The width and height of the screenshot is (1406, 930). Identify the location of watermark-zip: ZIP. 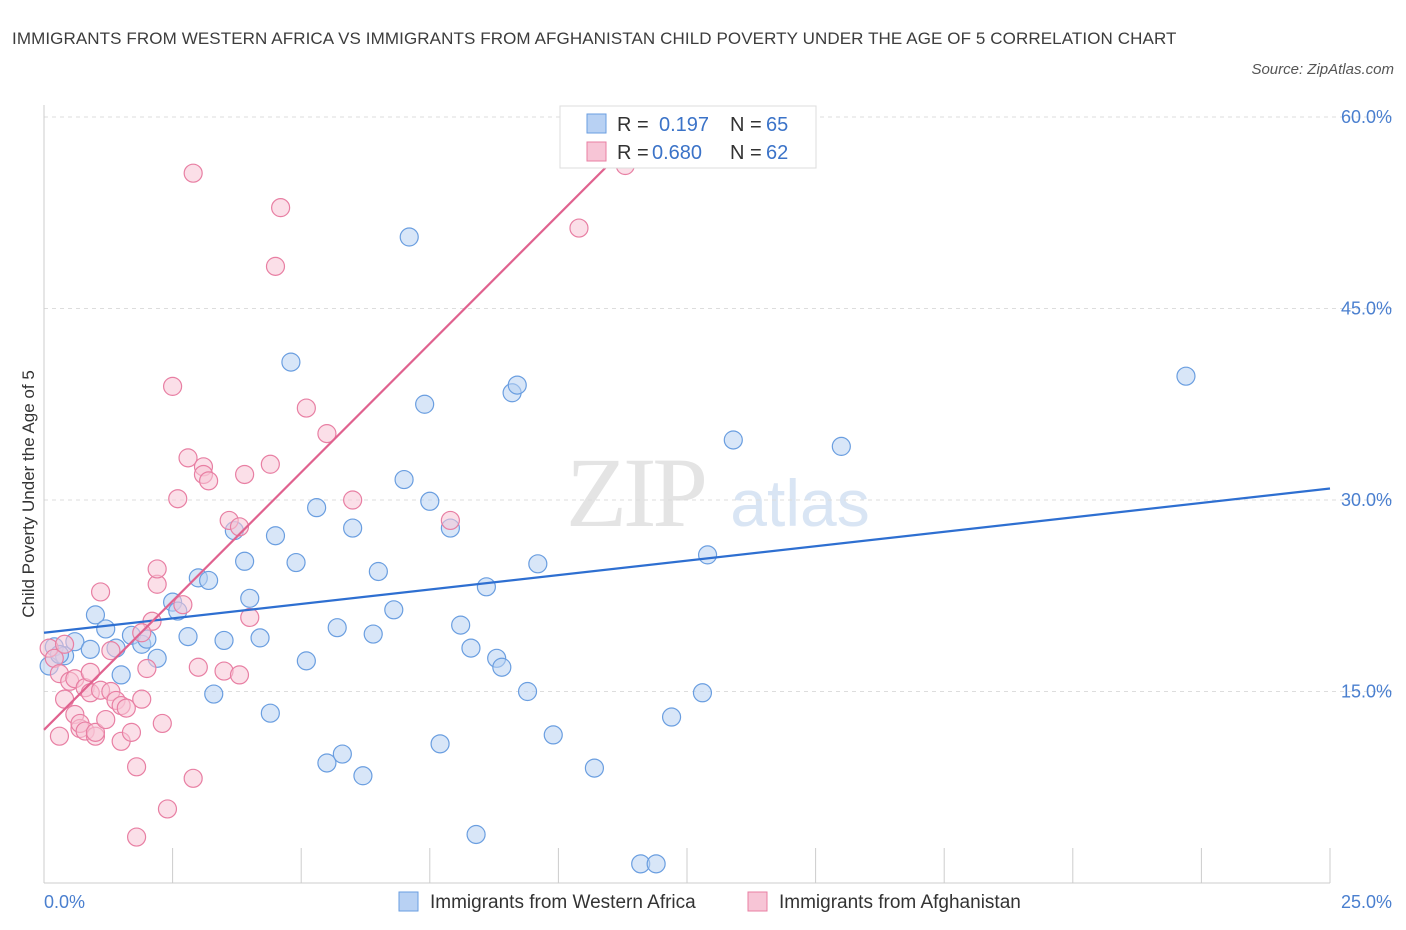
(635, 492).